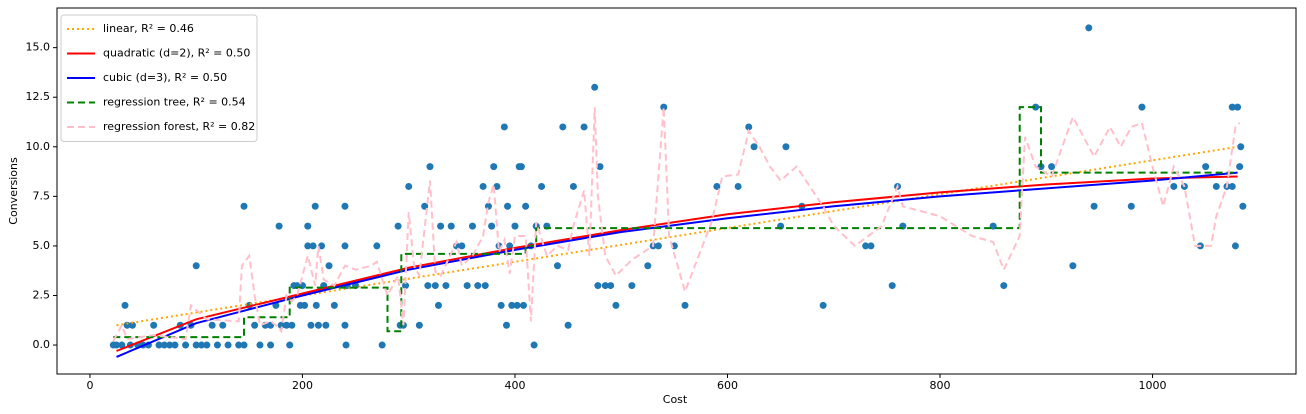  What do you see at coordinates (89, 385) in the screenshot?
I see `x-tick-label: 0` at bounding box center [89, 385].